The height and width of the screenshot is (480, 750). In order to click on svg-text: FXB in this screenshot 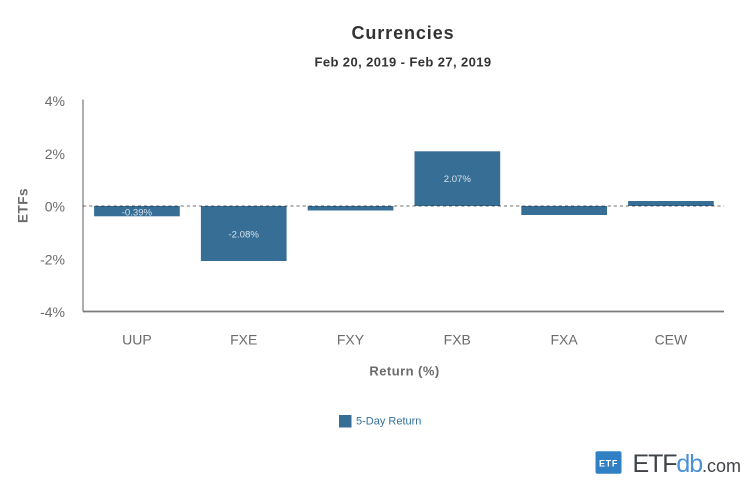, I will do `click(457, 340)`.